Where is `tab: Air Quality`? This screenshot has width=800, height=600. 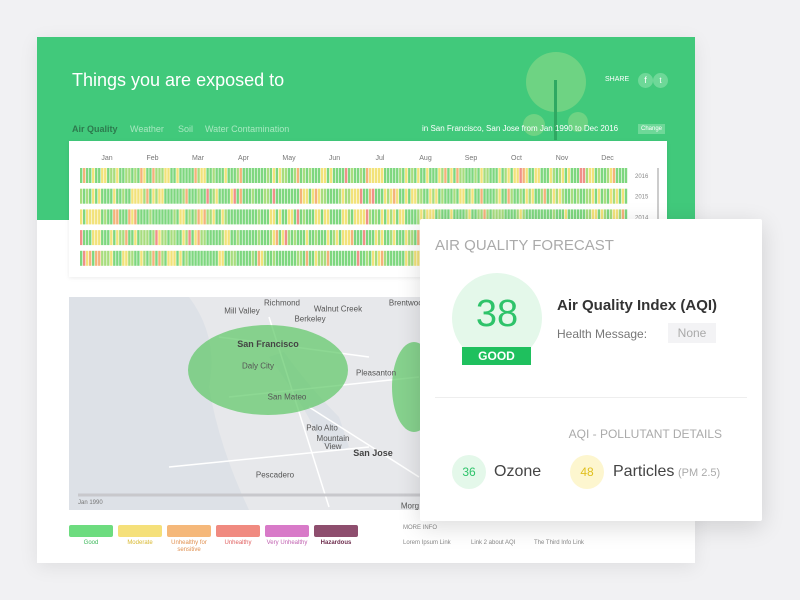
tab: Air Quality is located at coordinates (95, 129).